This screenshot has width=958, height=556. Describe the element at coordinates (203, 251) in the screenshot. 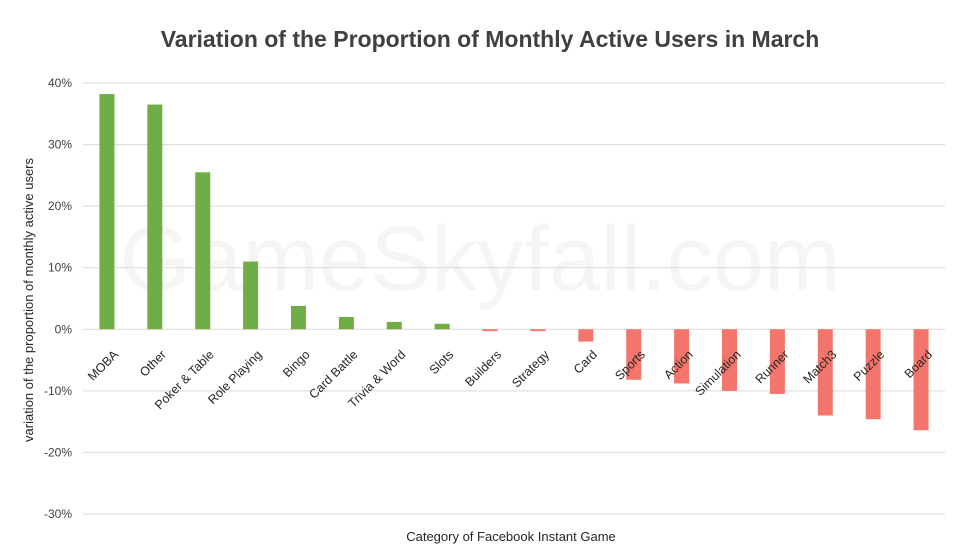

I see `bar-poker-table` at that location.